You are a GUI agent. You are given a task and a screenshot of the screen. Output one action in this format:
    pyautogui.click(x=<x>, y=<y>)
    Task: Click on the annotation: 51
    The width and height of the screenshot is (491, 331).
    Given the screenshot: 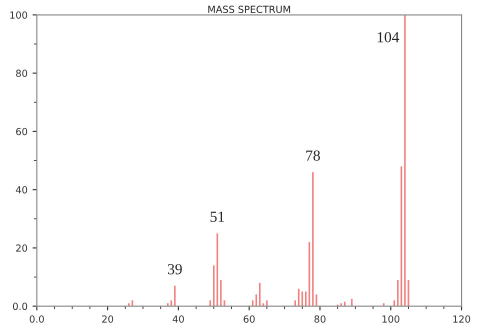 What is the action you would take?
    pyautogui.click(x=217, y=217)
    